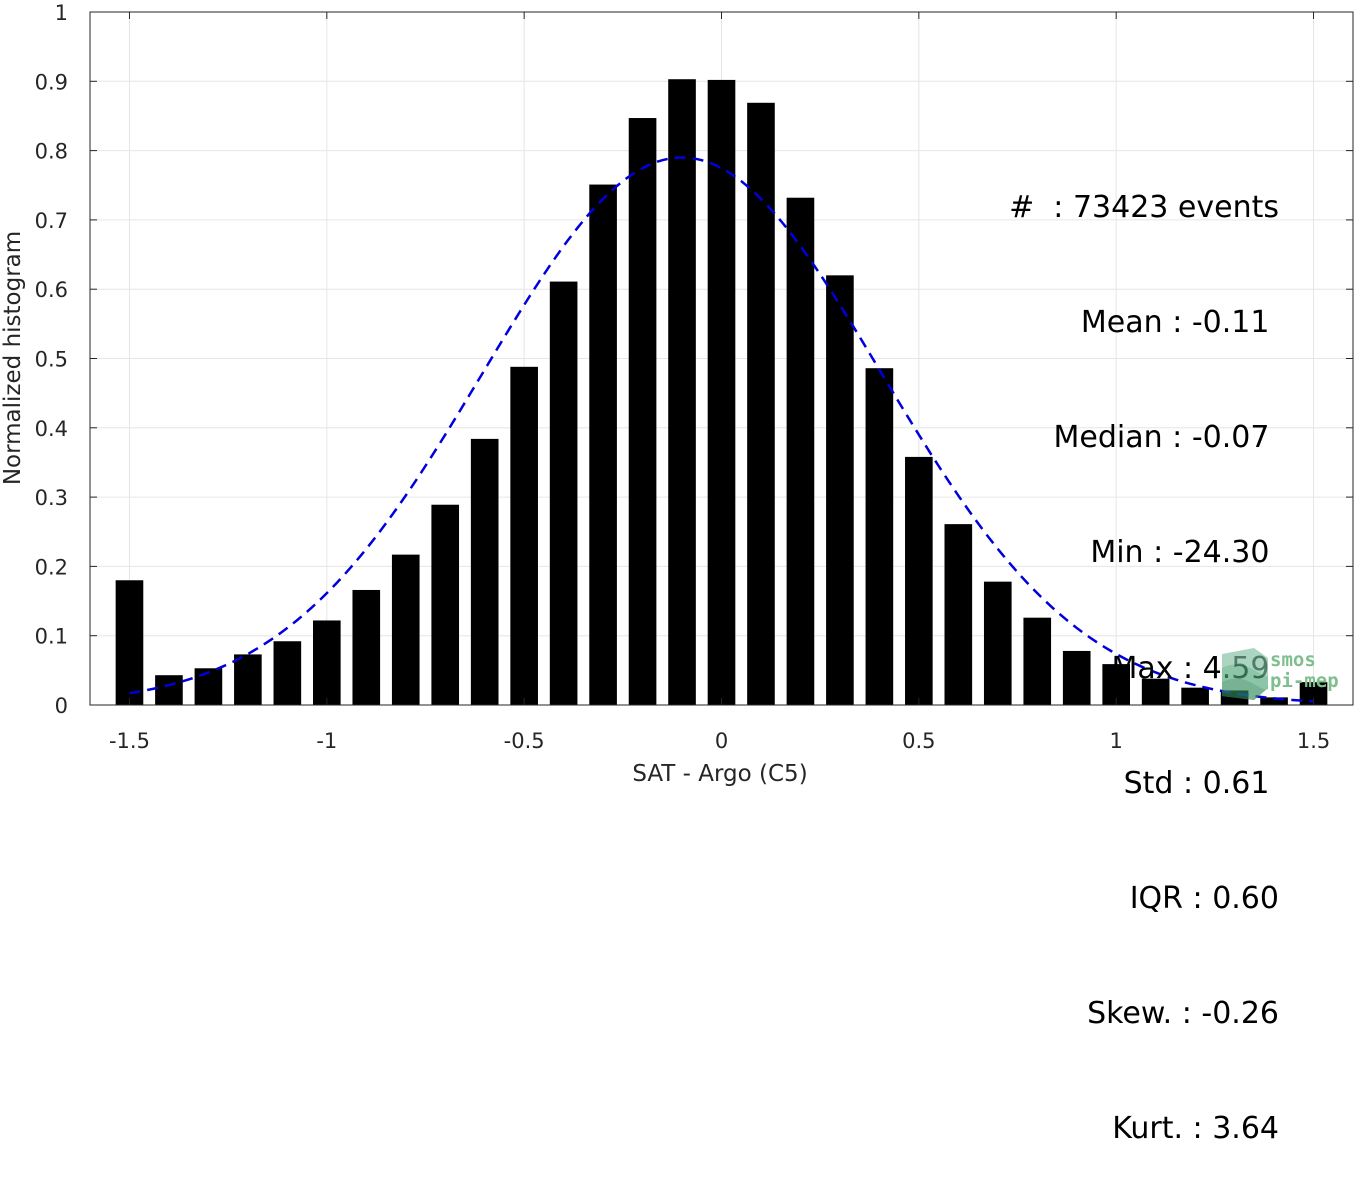 The height and width of the screenshot is (1187, 1367). Describe the element at coordinates (1184, 553) in the screenshot. I see `stat-min: Min : -24.30` at that location.